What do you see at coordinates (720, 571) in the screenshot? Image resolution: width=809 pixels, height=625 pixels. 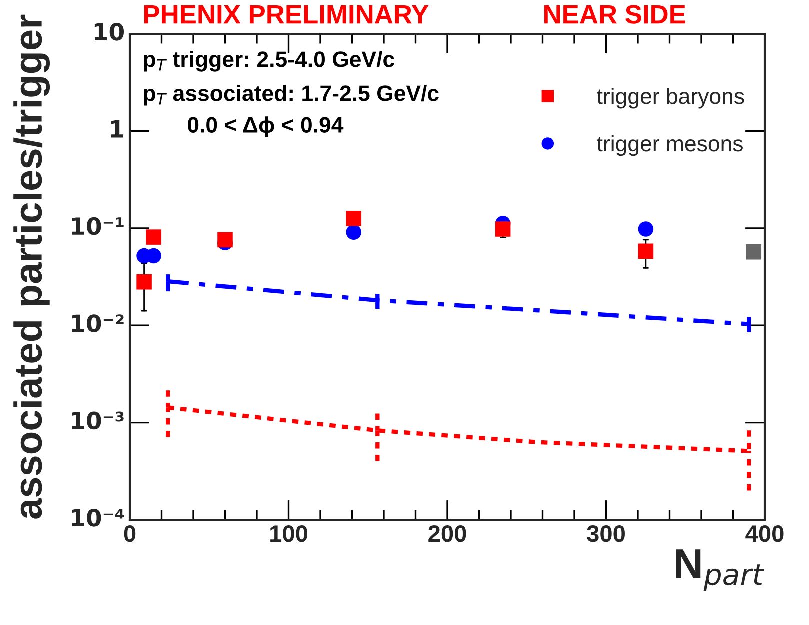 I see `x-axis-title: N$_{part}$` at bounding box center [720, 571].